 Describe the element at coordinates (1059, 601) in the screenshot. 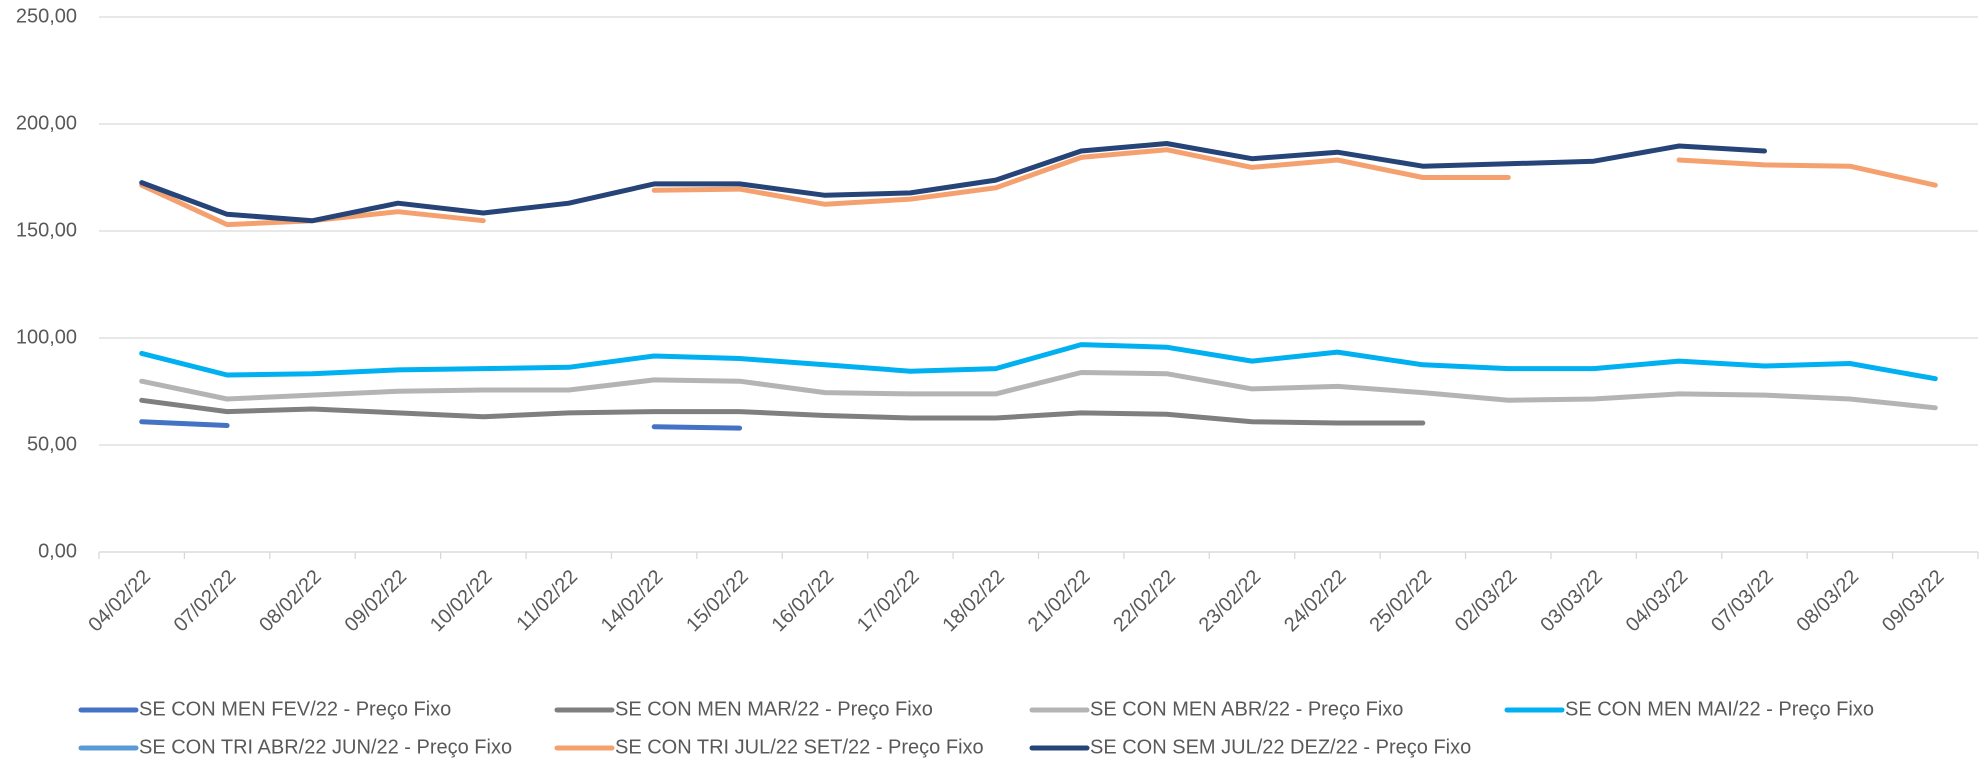

I see `x-tick-label: 21/02/22` at that location.